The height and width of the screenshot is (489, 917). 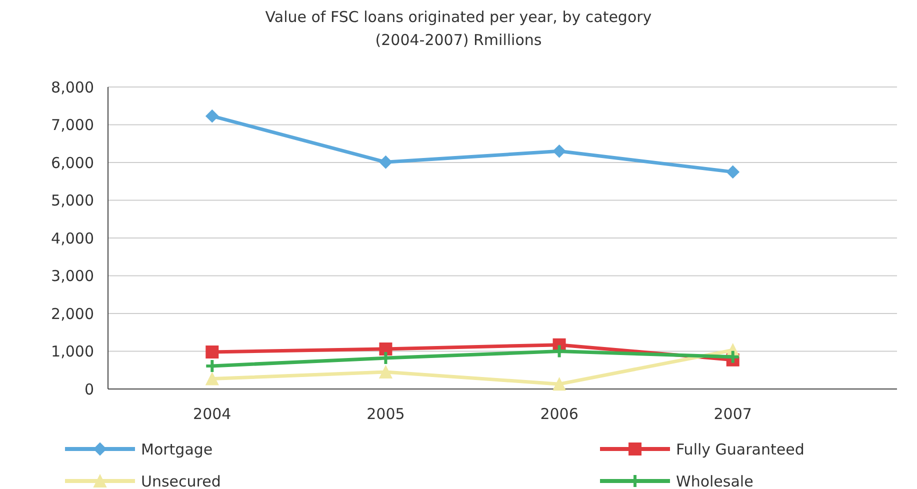 I want to click on x-tick-label: 2005, so click(x=385, y=414).